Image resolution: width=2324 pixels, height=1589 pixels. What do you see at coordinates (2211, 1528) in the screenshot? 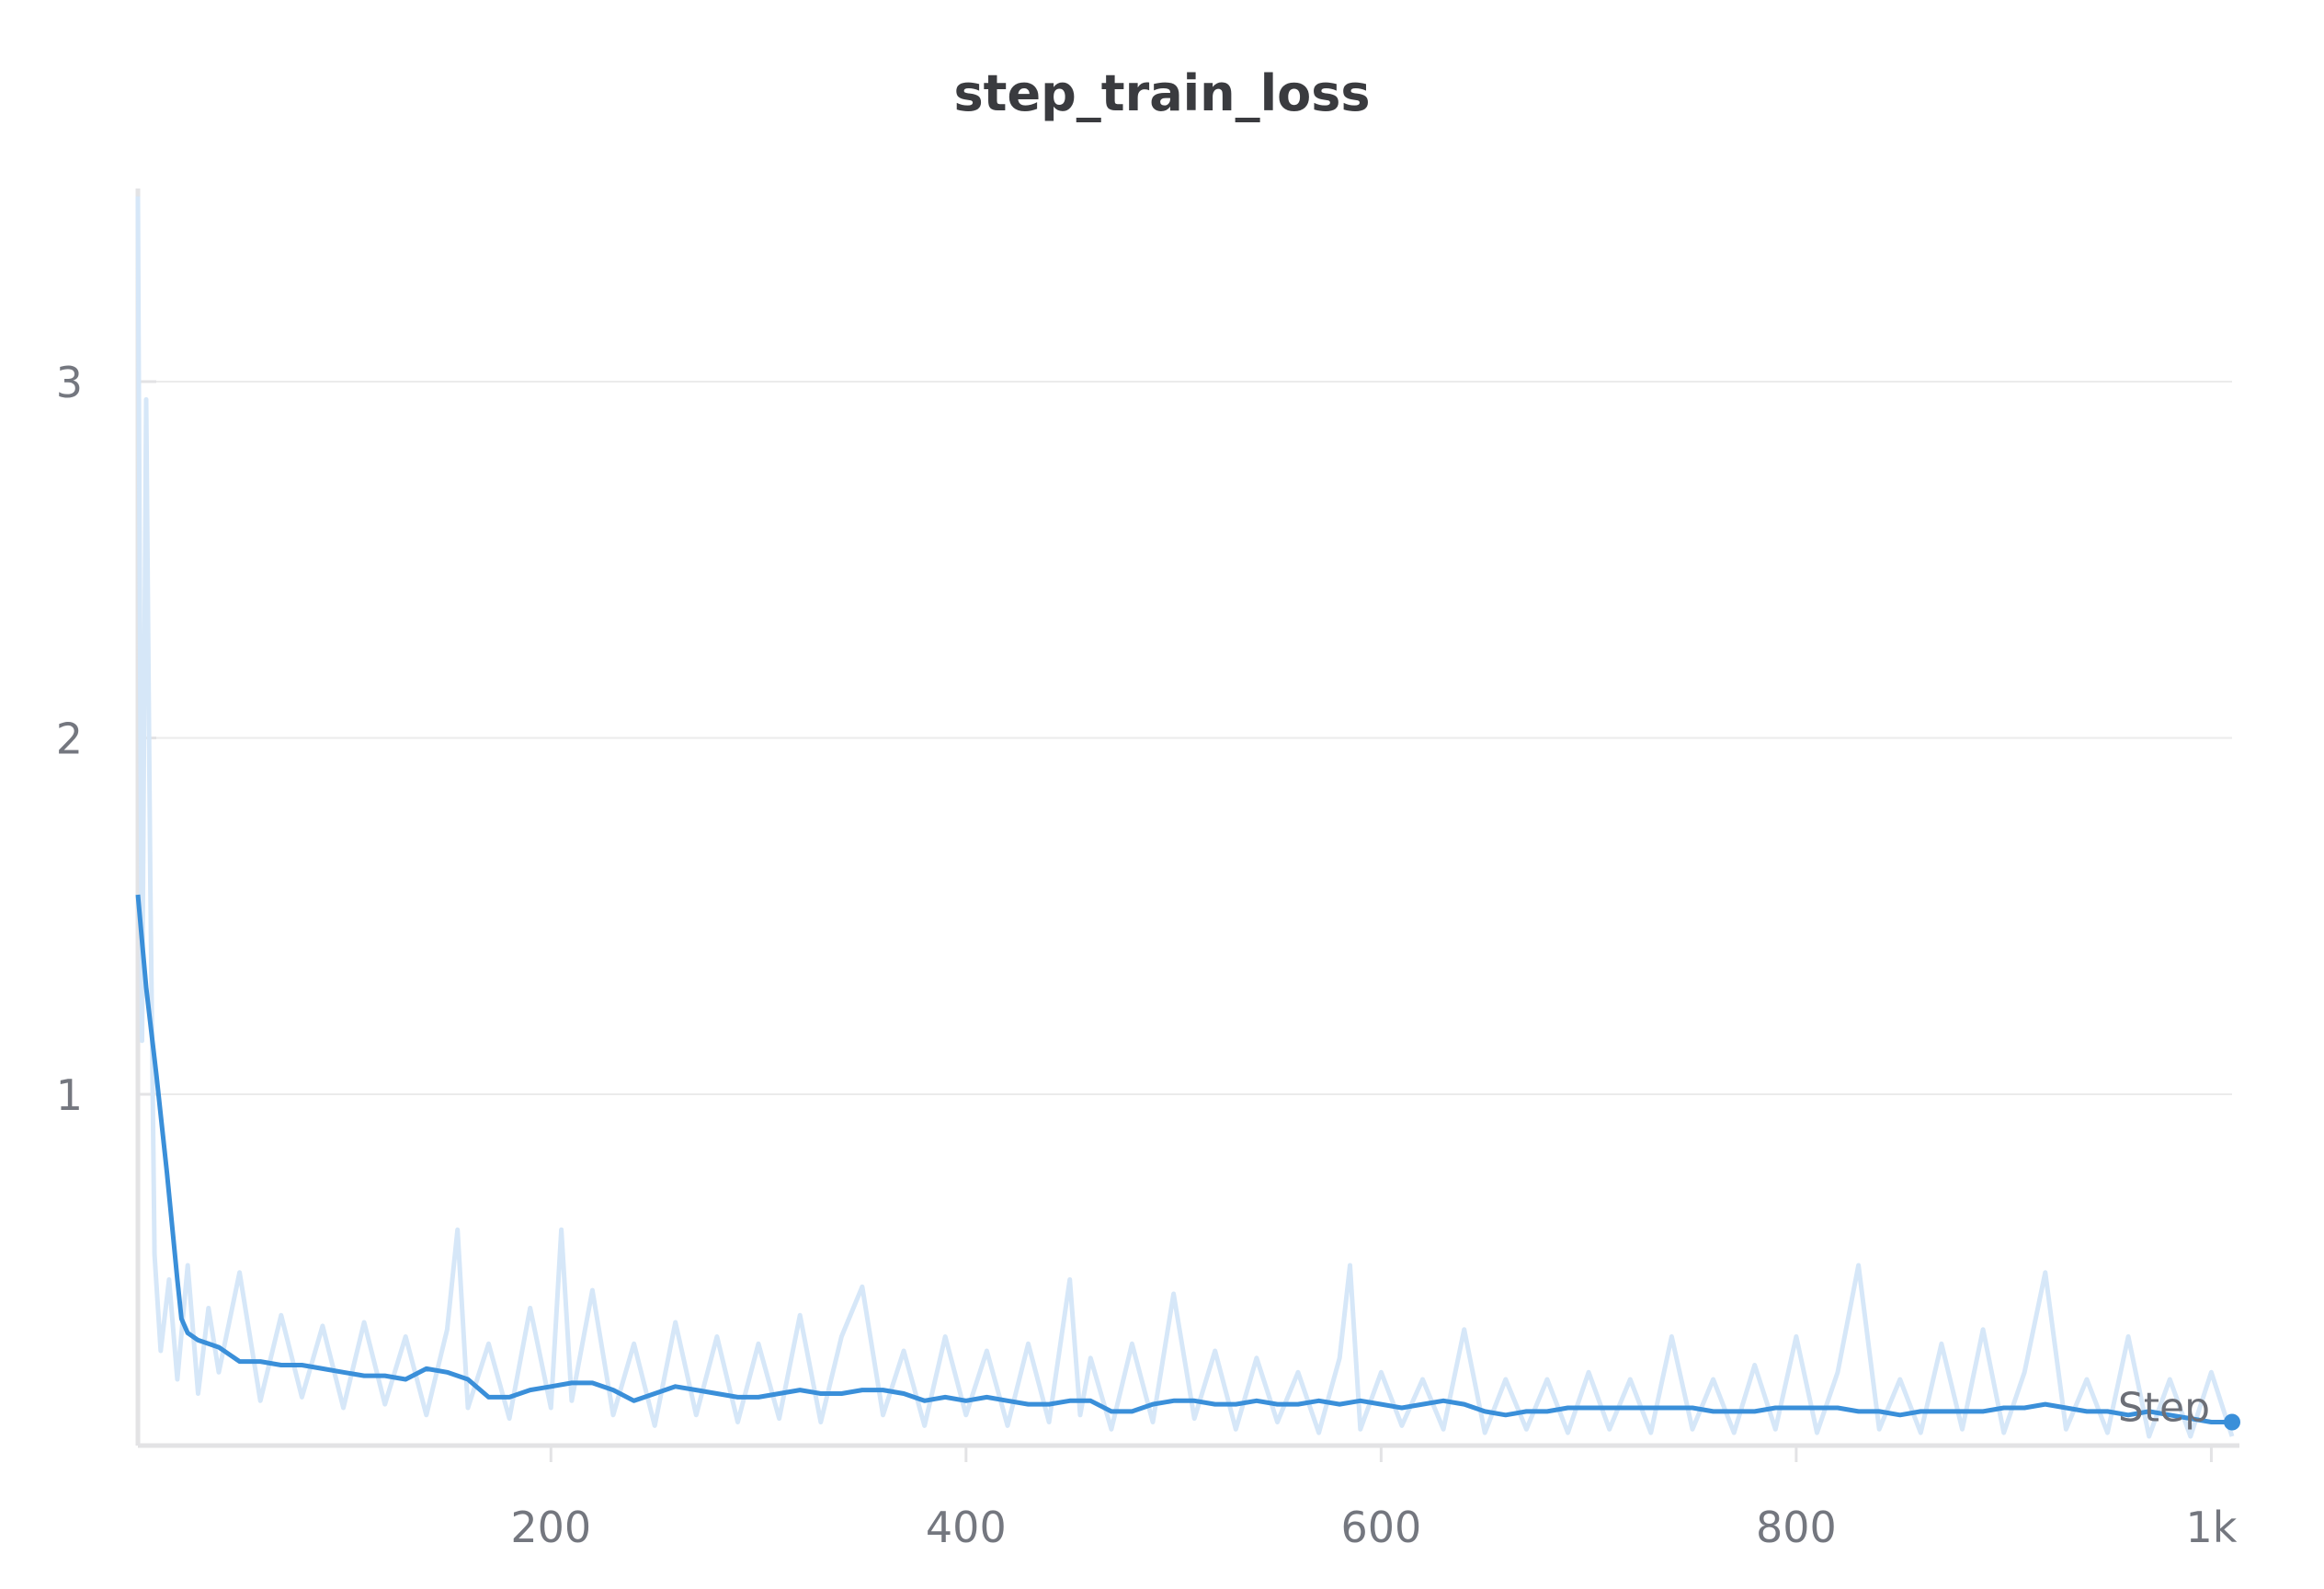
I see `x-tick-label: 1k` at bounding box center [2211, 1528].